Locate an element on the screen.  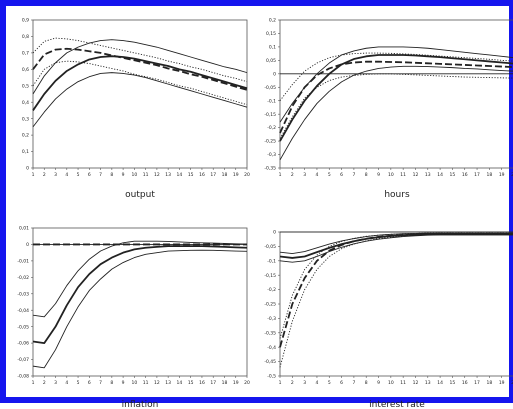
y-tick-label: 0,7 is located at coordinates (25, 53).